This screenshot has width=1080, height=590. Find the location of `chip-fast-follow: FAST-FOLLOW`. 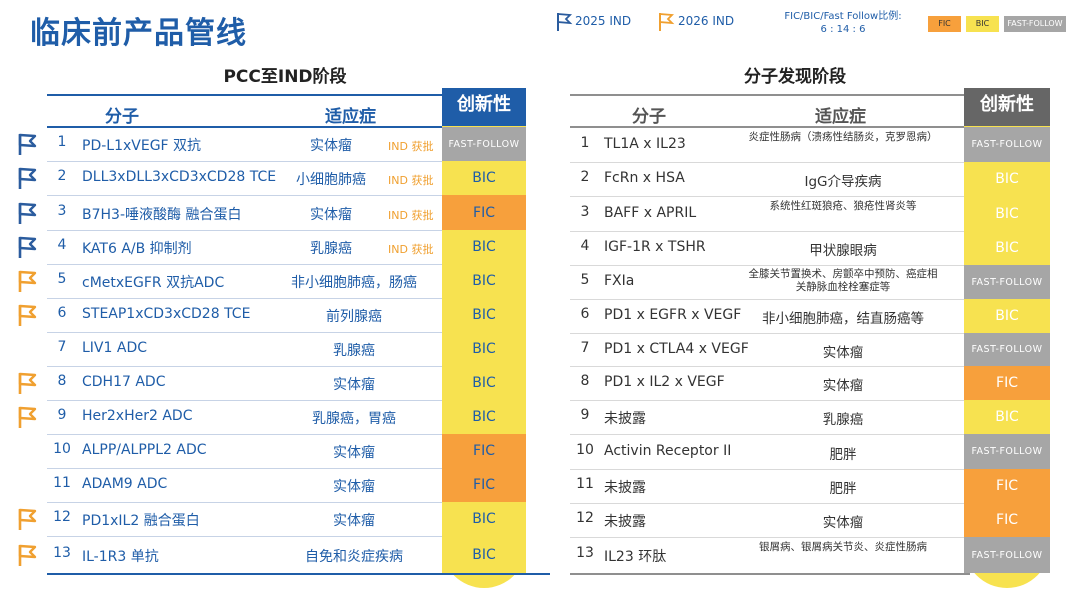

chip-fast-follow: FAST-FOLLOW is located at coordinates (1035, 24).